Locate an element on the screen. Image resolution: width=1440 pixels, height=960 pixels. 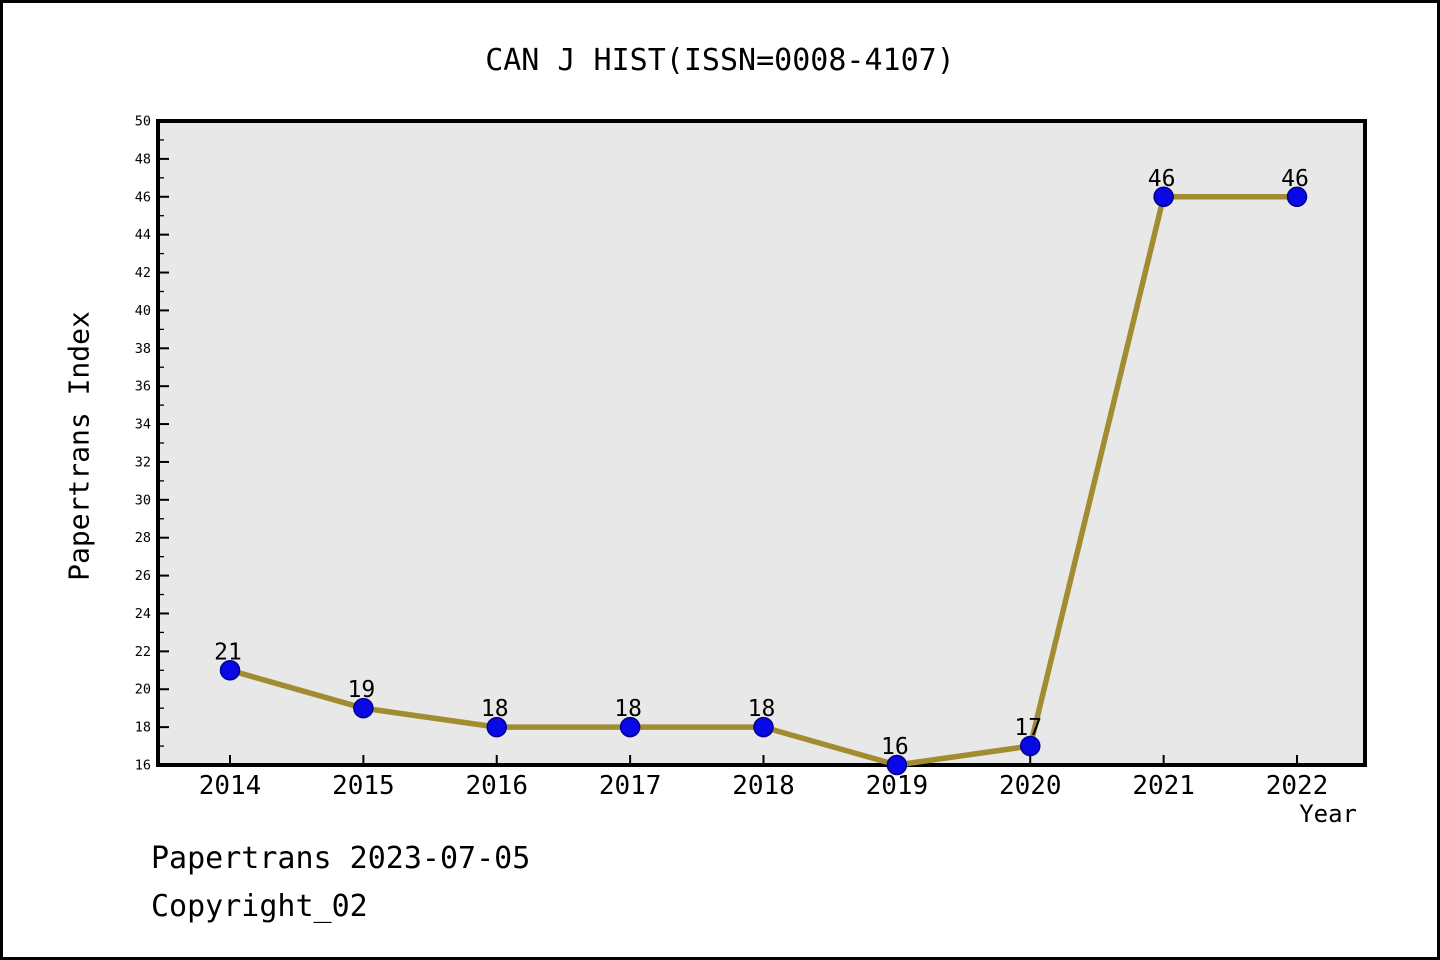
data-point-label: 21 is located at coordinates (228, 652).